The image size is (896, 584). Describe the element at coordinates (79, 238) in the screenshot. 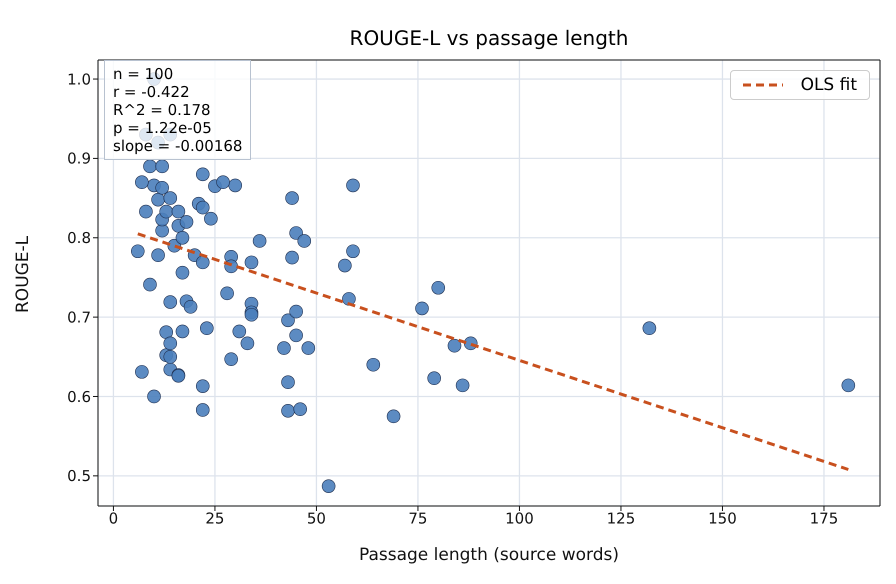

I see `y-tick-label: 0.8` at that location.